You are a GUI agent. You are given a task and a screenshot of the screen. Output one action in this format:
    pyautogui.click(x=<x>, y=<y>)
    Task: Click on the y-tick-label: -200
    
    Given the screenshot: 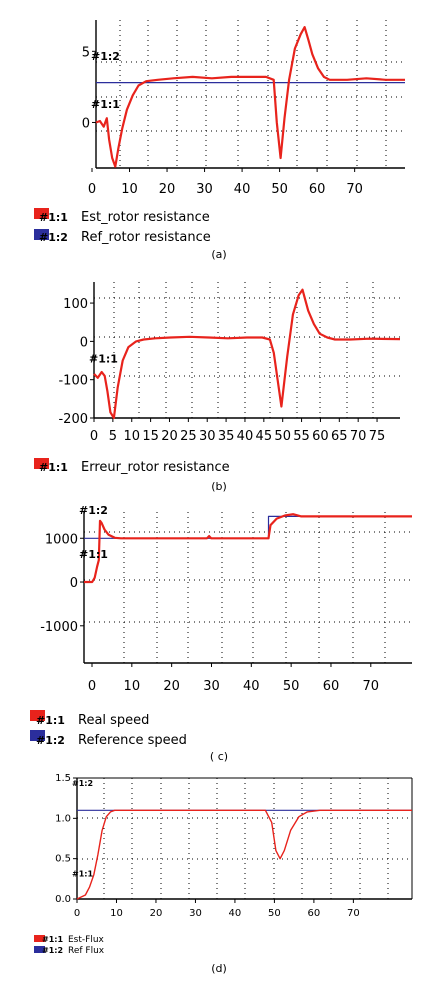 What is the action you would take?
    pyautogui.click(x=73, y=419)
    